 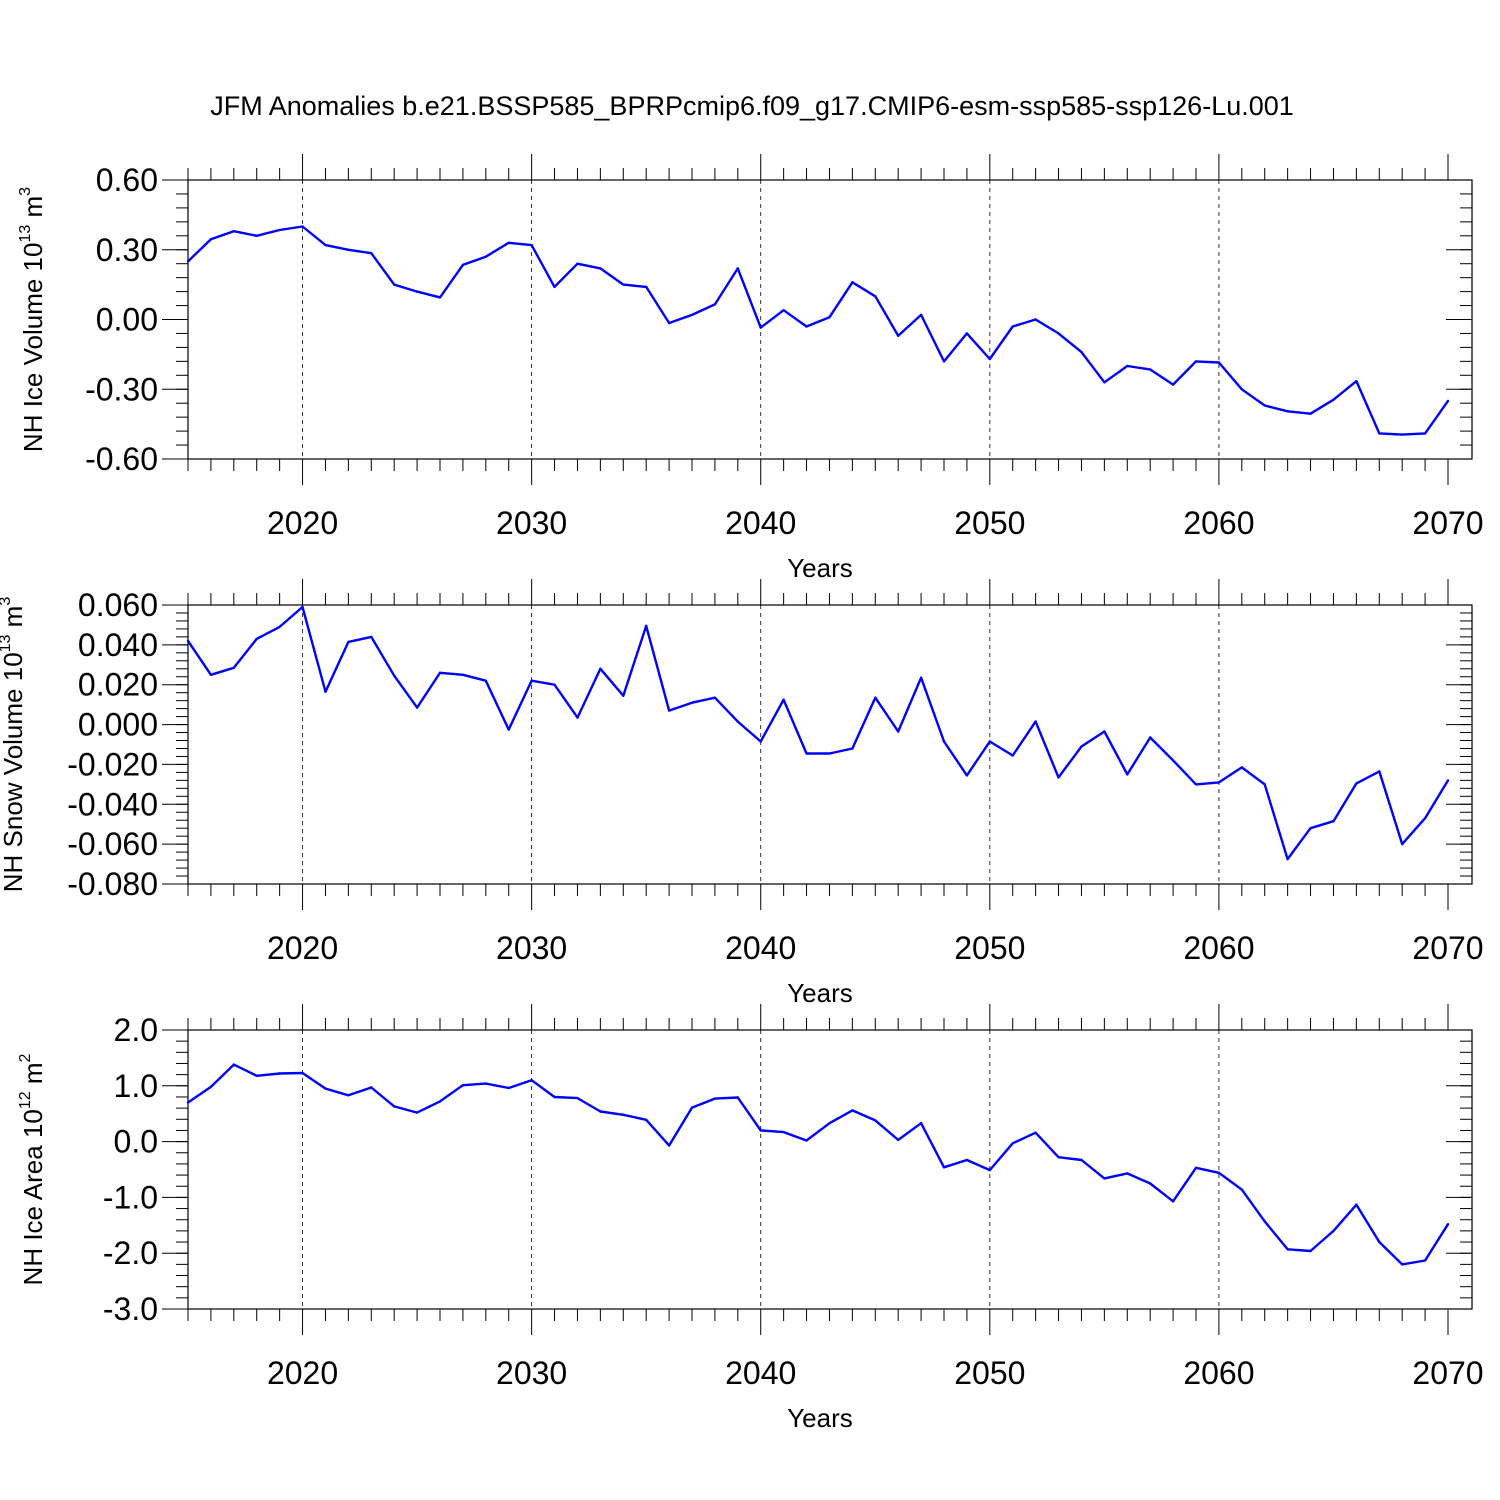 What do you see at coordinates (118, 685) in the screenshot?
I see `y-tick-label: 0.020` at bounding box center [118, 685].